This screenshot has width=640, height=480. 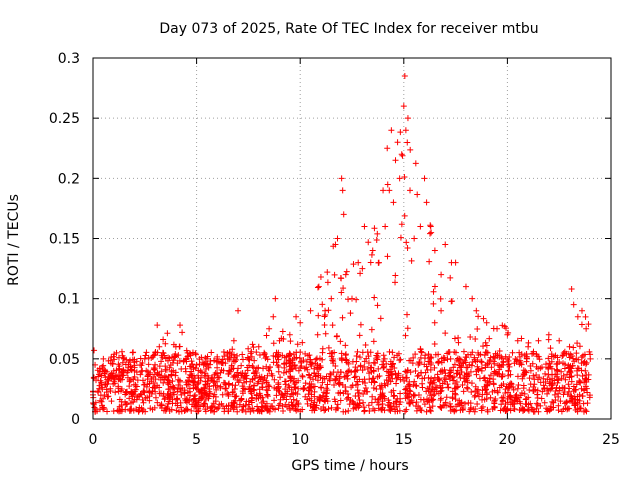 What do you see at coordinates (611, 440) in the screenshot?
I see `x-tick-label: 25` at bounding box center [611, 440].